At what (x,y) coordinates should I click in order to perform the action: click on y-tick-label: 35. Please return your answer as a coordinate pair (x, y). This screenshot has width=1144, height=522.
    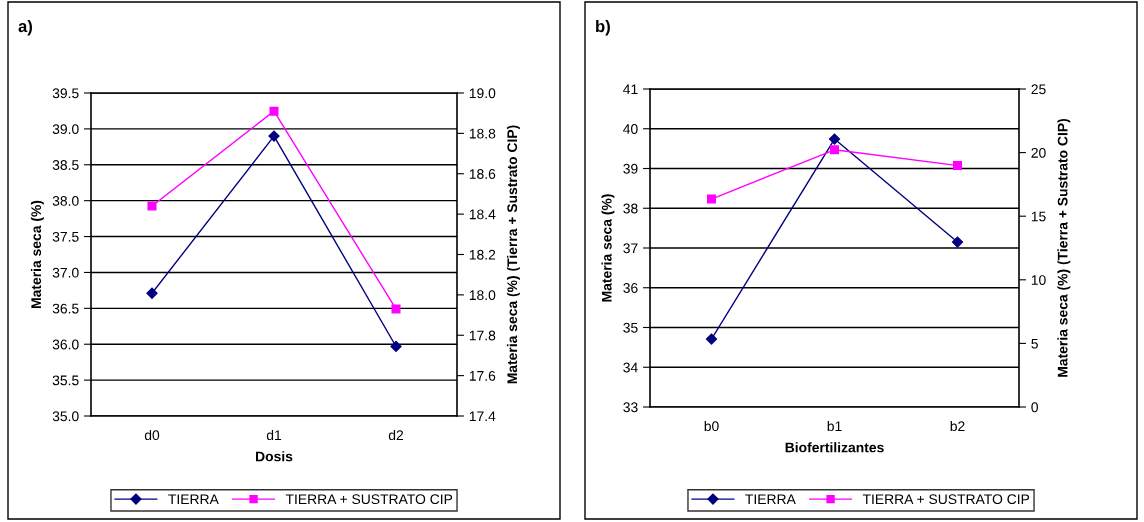
    Looking at the image, I should click on (630, 327).